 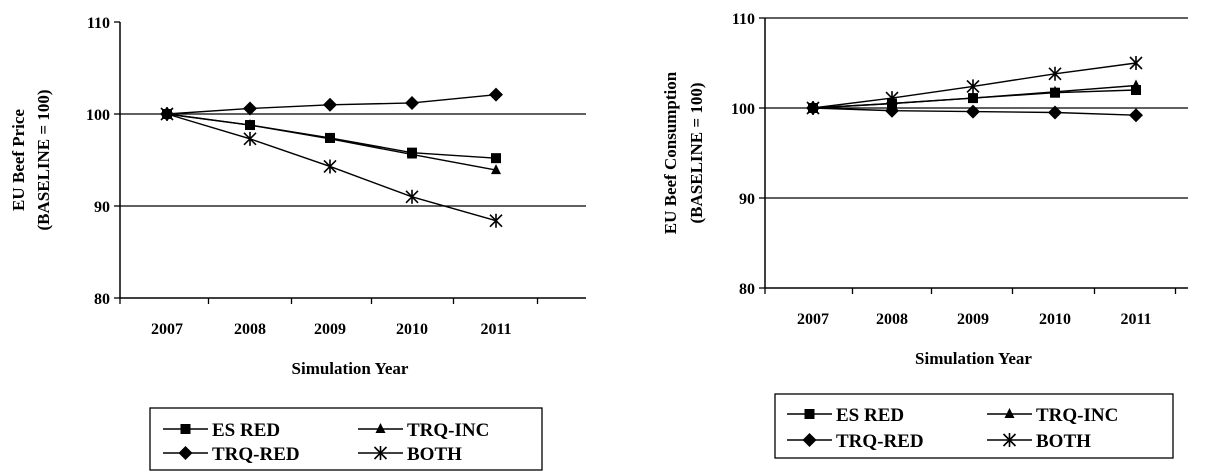 What do you see at coordinates (670, 152) in the screenshot?
I see `y-axis-title: EU Beef Consumption` at bounding box center [670, 152].